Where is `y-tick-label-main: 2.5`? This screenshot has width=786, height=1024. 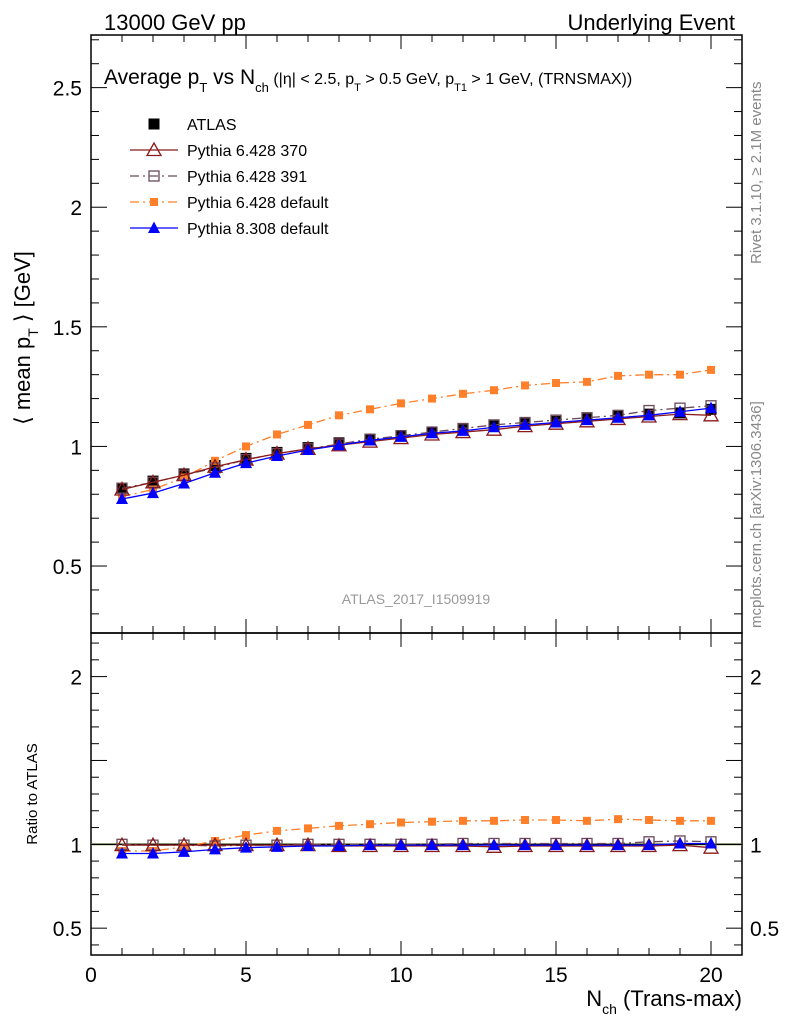 y-tick-label-main: 2.5 is located at coordinates (67, 89).